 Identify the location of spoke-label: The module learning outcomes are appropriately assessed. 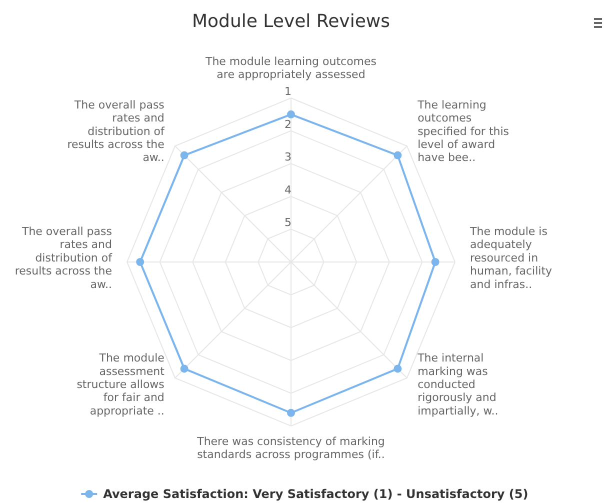
(290, 67).